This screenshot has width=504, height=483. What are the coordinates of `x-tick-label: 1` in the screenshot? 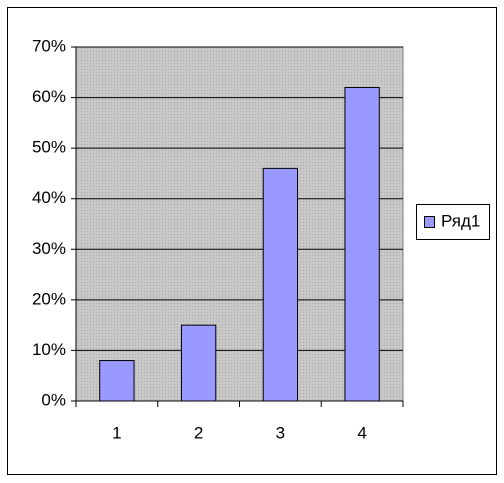 It's located at (116, 432).